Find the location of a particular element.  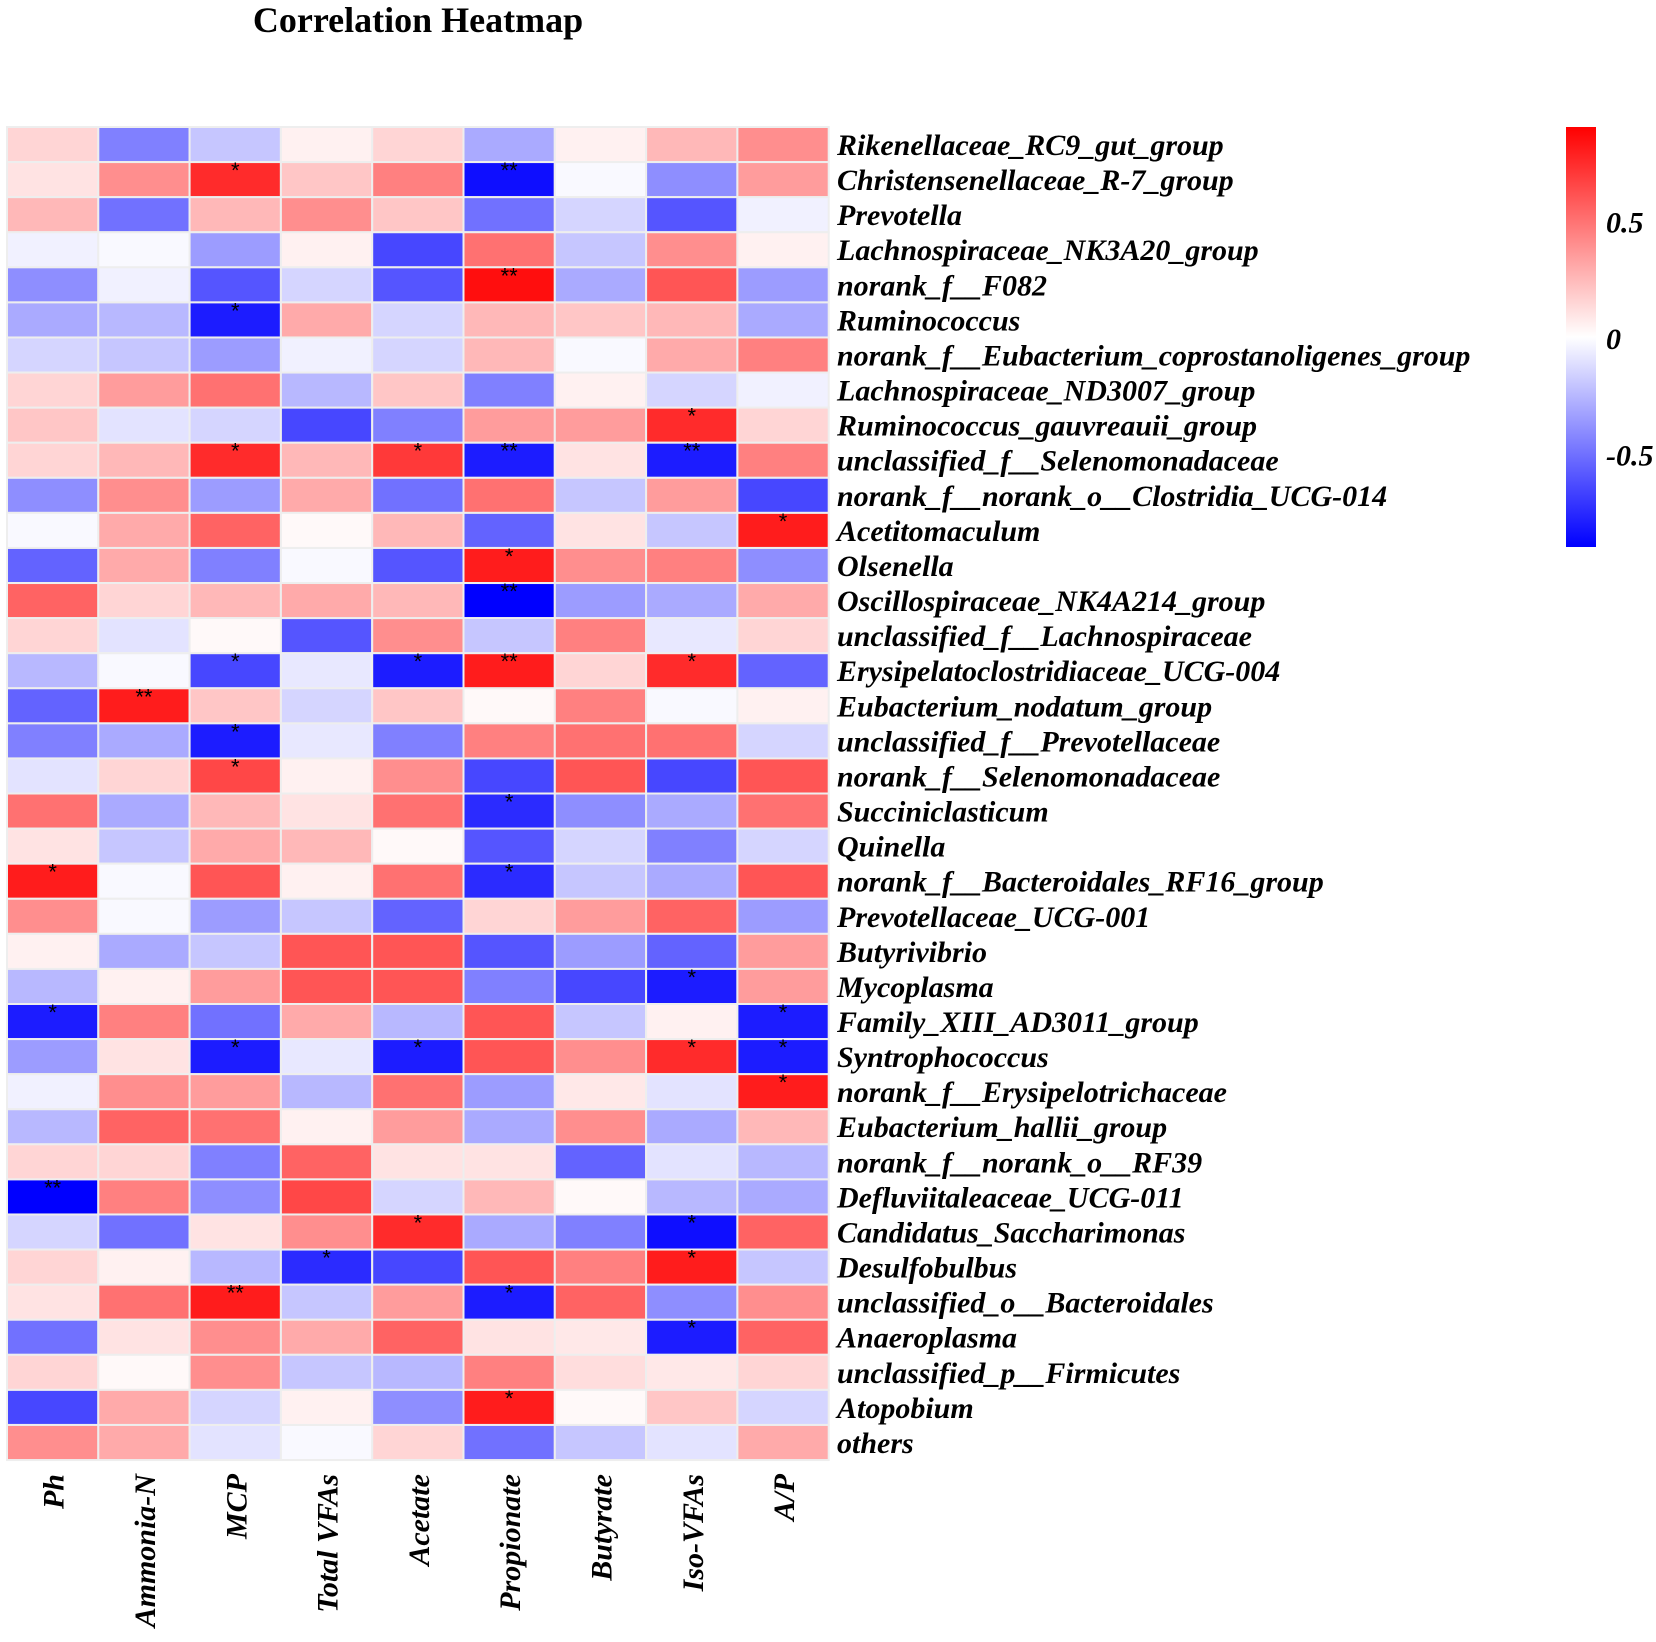

row-label: unclassified_f__Lachnospiraceae is located at coordinates (1044, 636).